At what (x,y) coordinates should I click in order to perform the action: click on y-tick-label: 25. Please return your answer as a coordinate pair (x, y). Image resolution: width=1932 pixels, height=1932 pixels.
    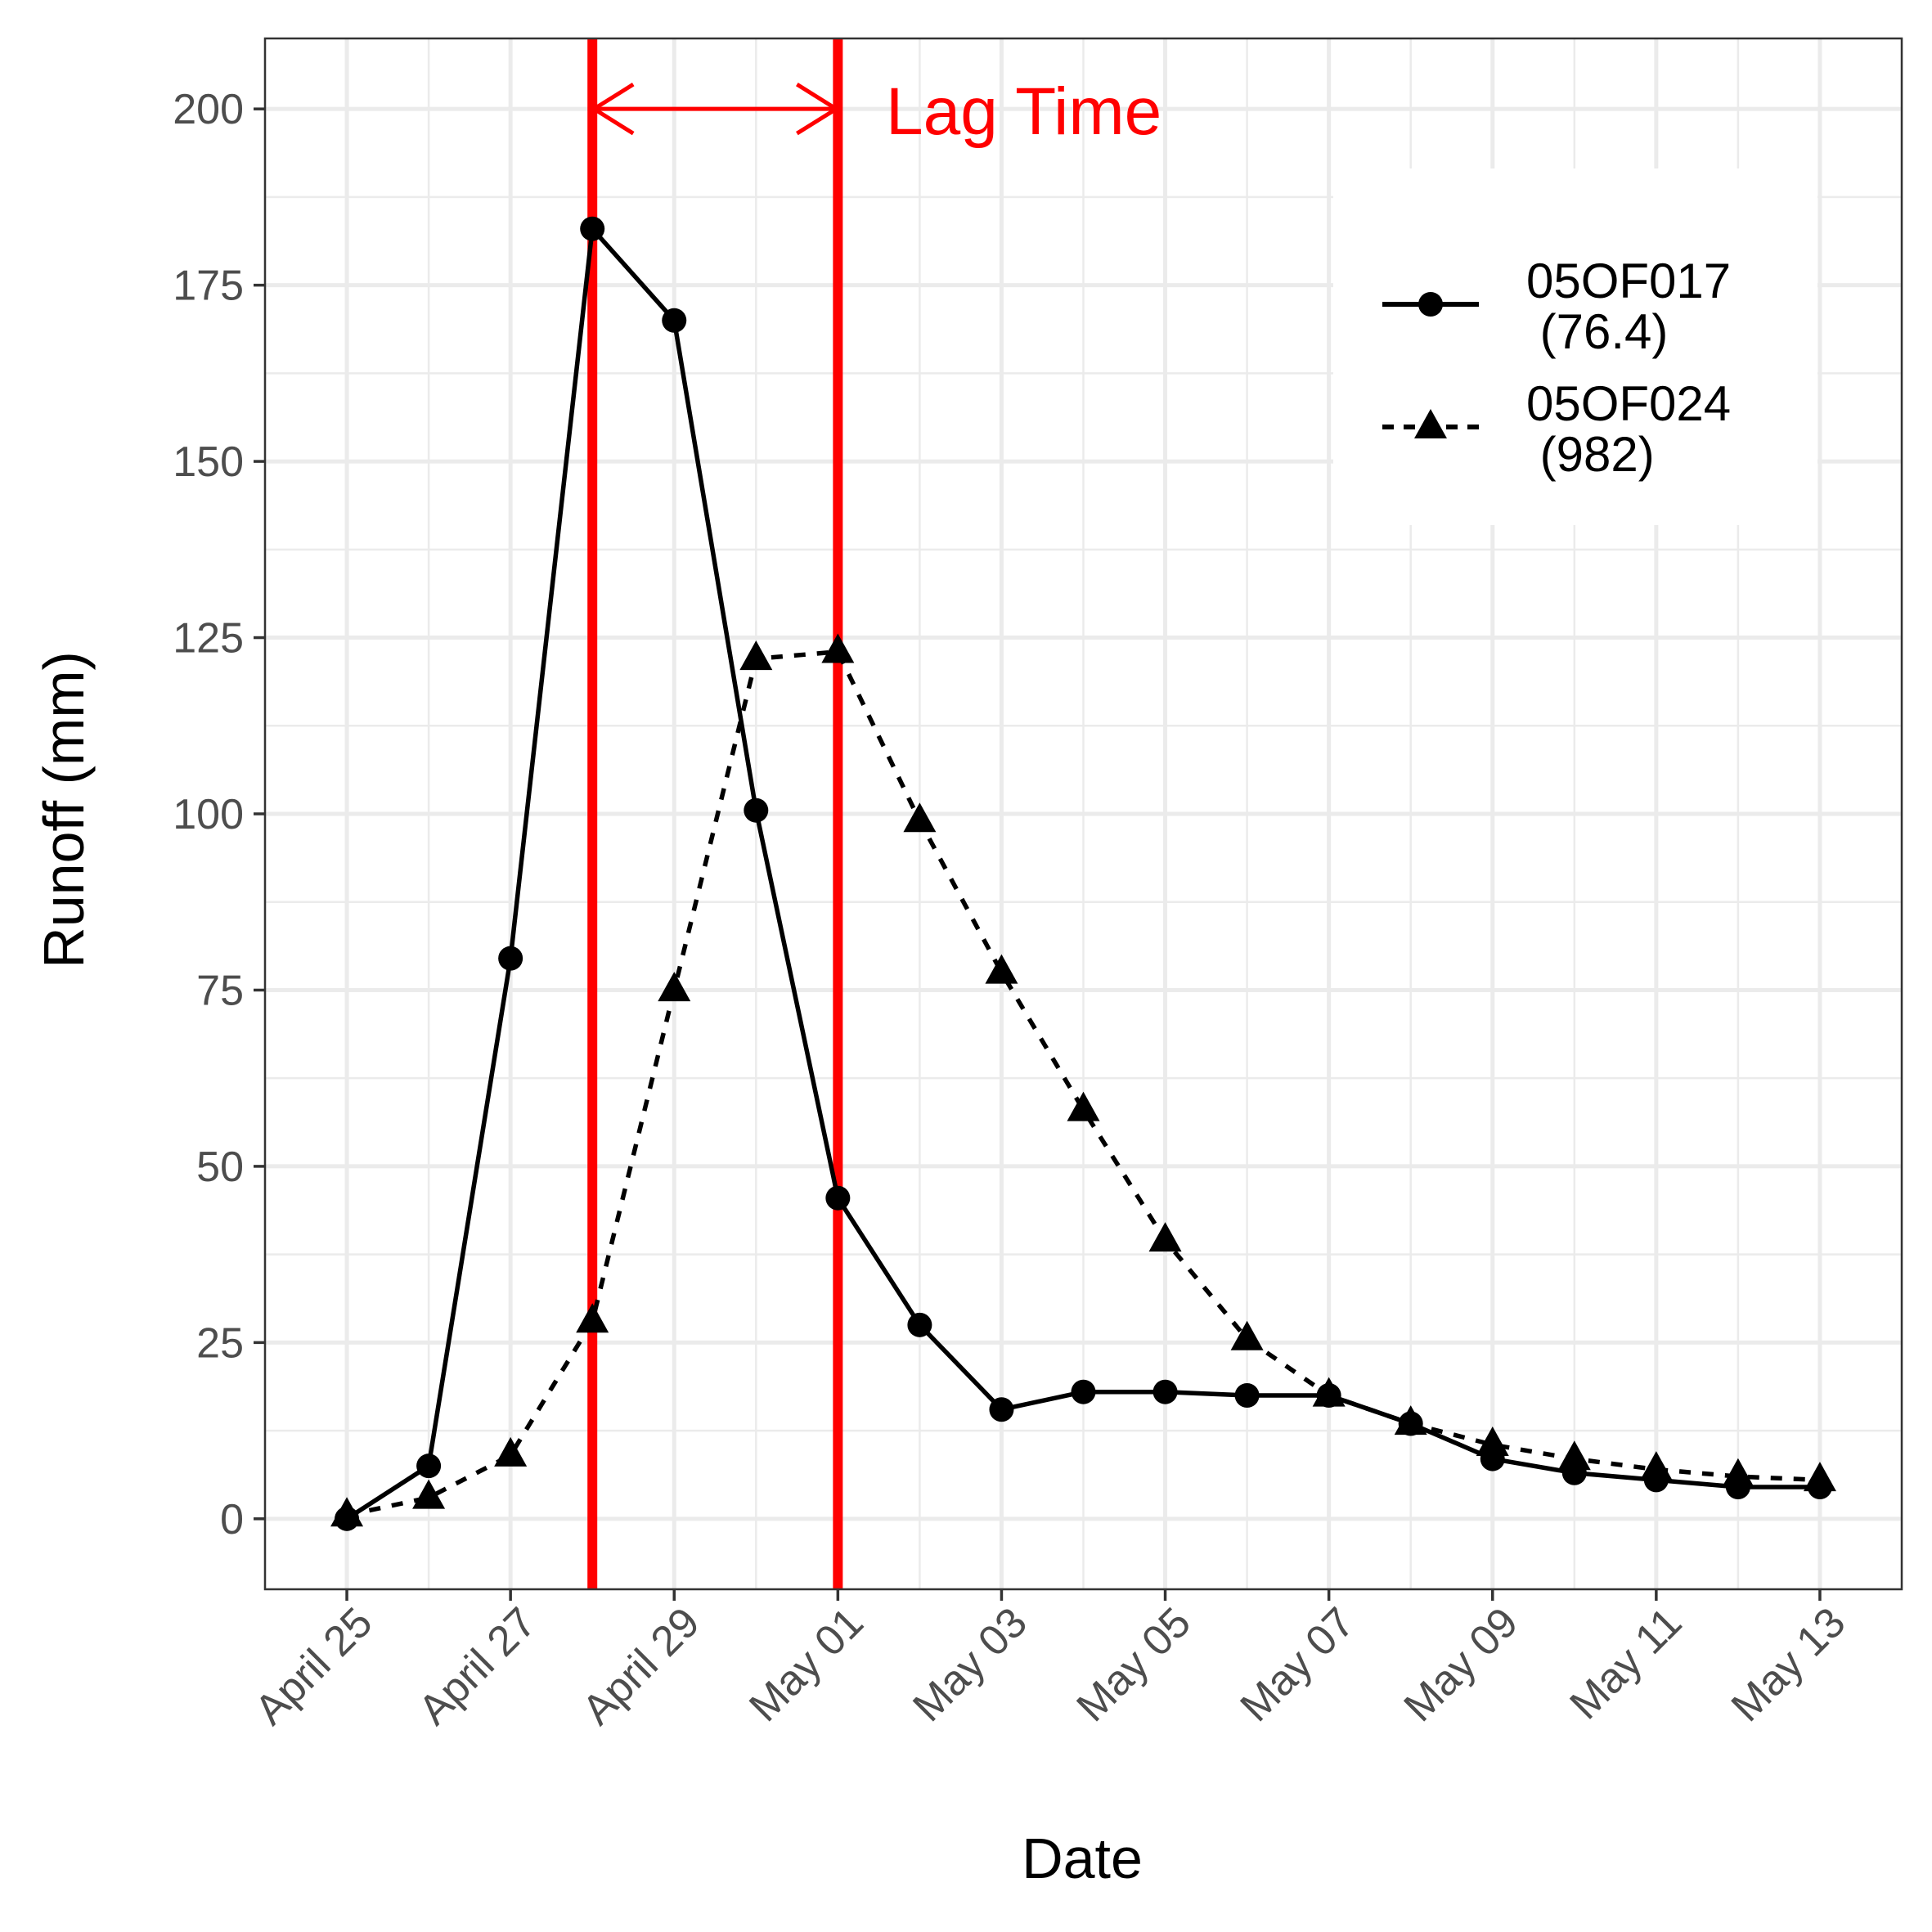
    Looking at the image, I should click on (220, 1343).